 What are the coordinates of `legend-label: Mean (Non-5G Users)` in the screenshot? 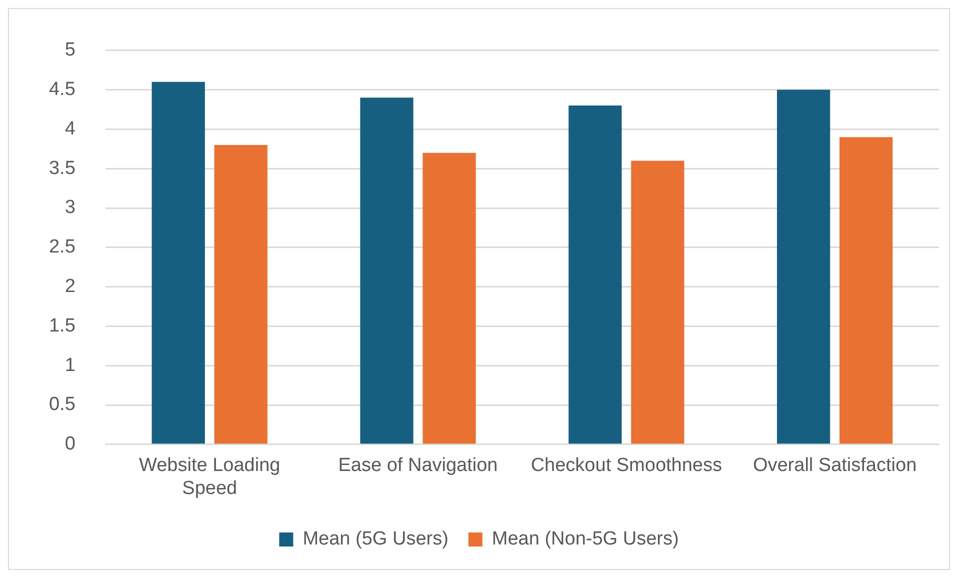 It's located at (585, 539).